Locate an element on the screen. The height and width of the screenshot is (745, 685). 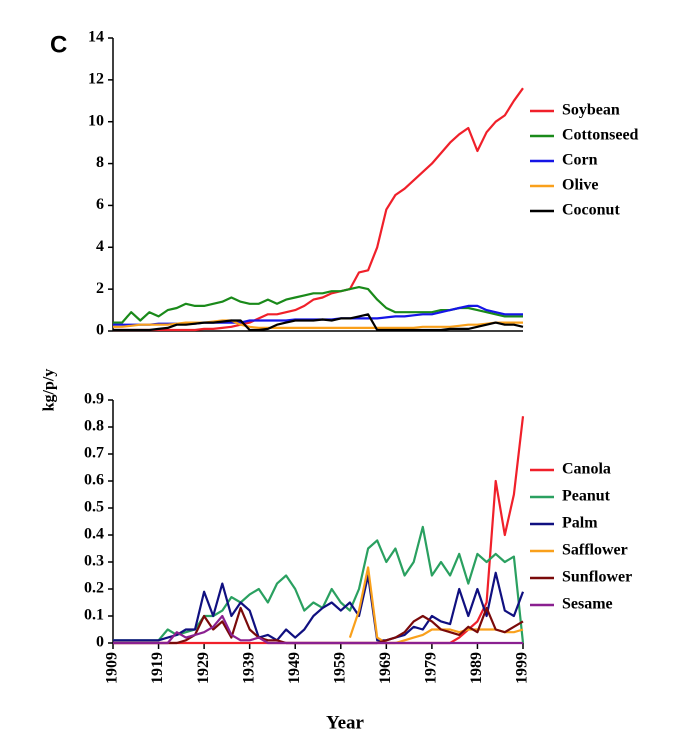
y-tick-label: 2 is located at coordinates (100, 288).